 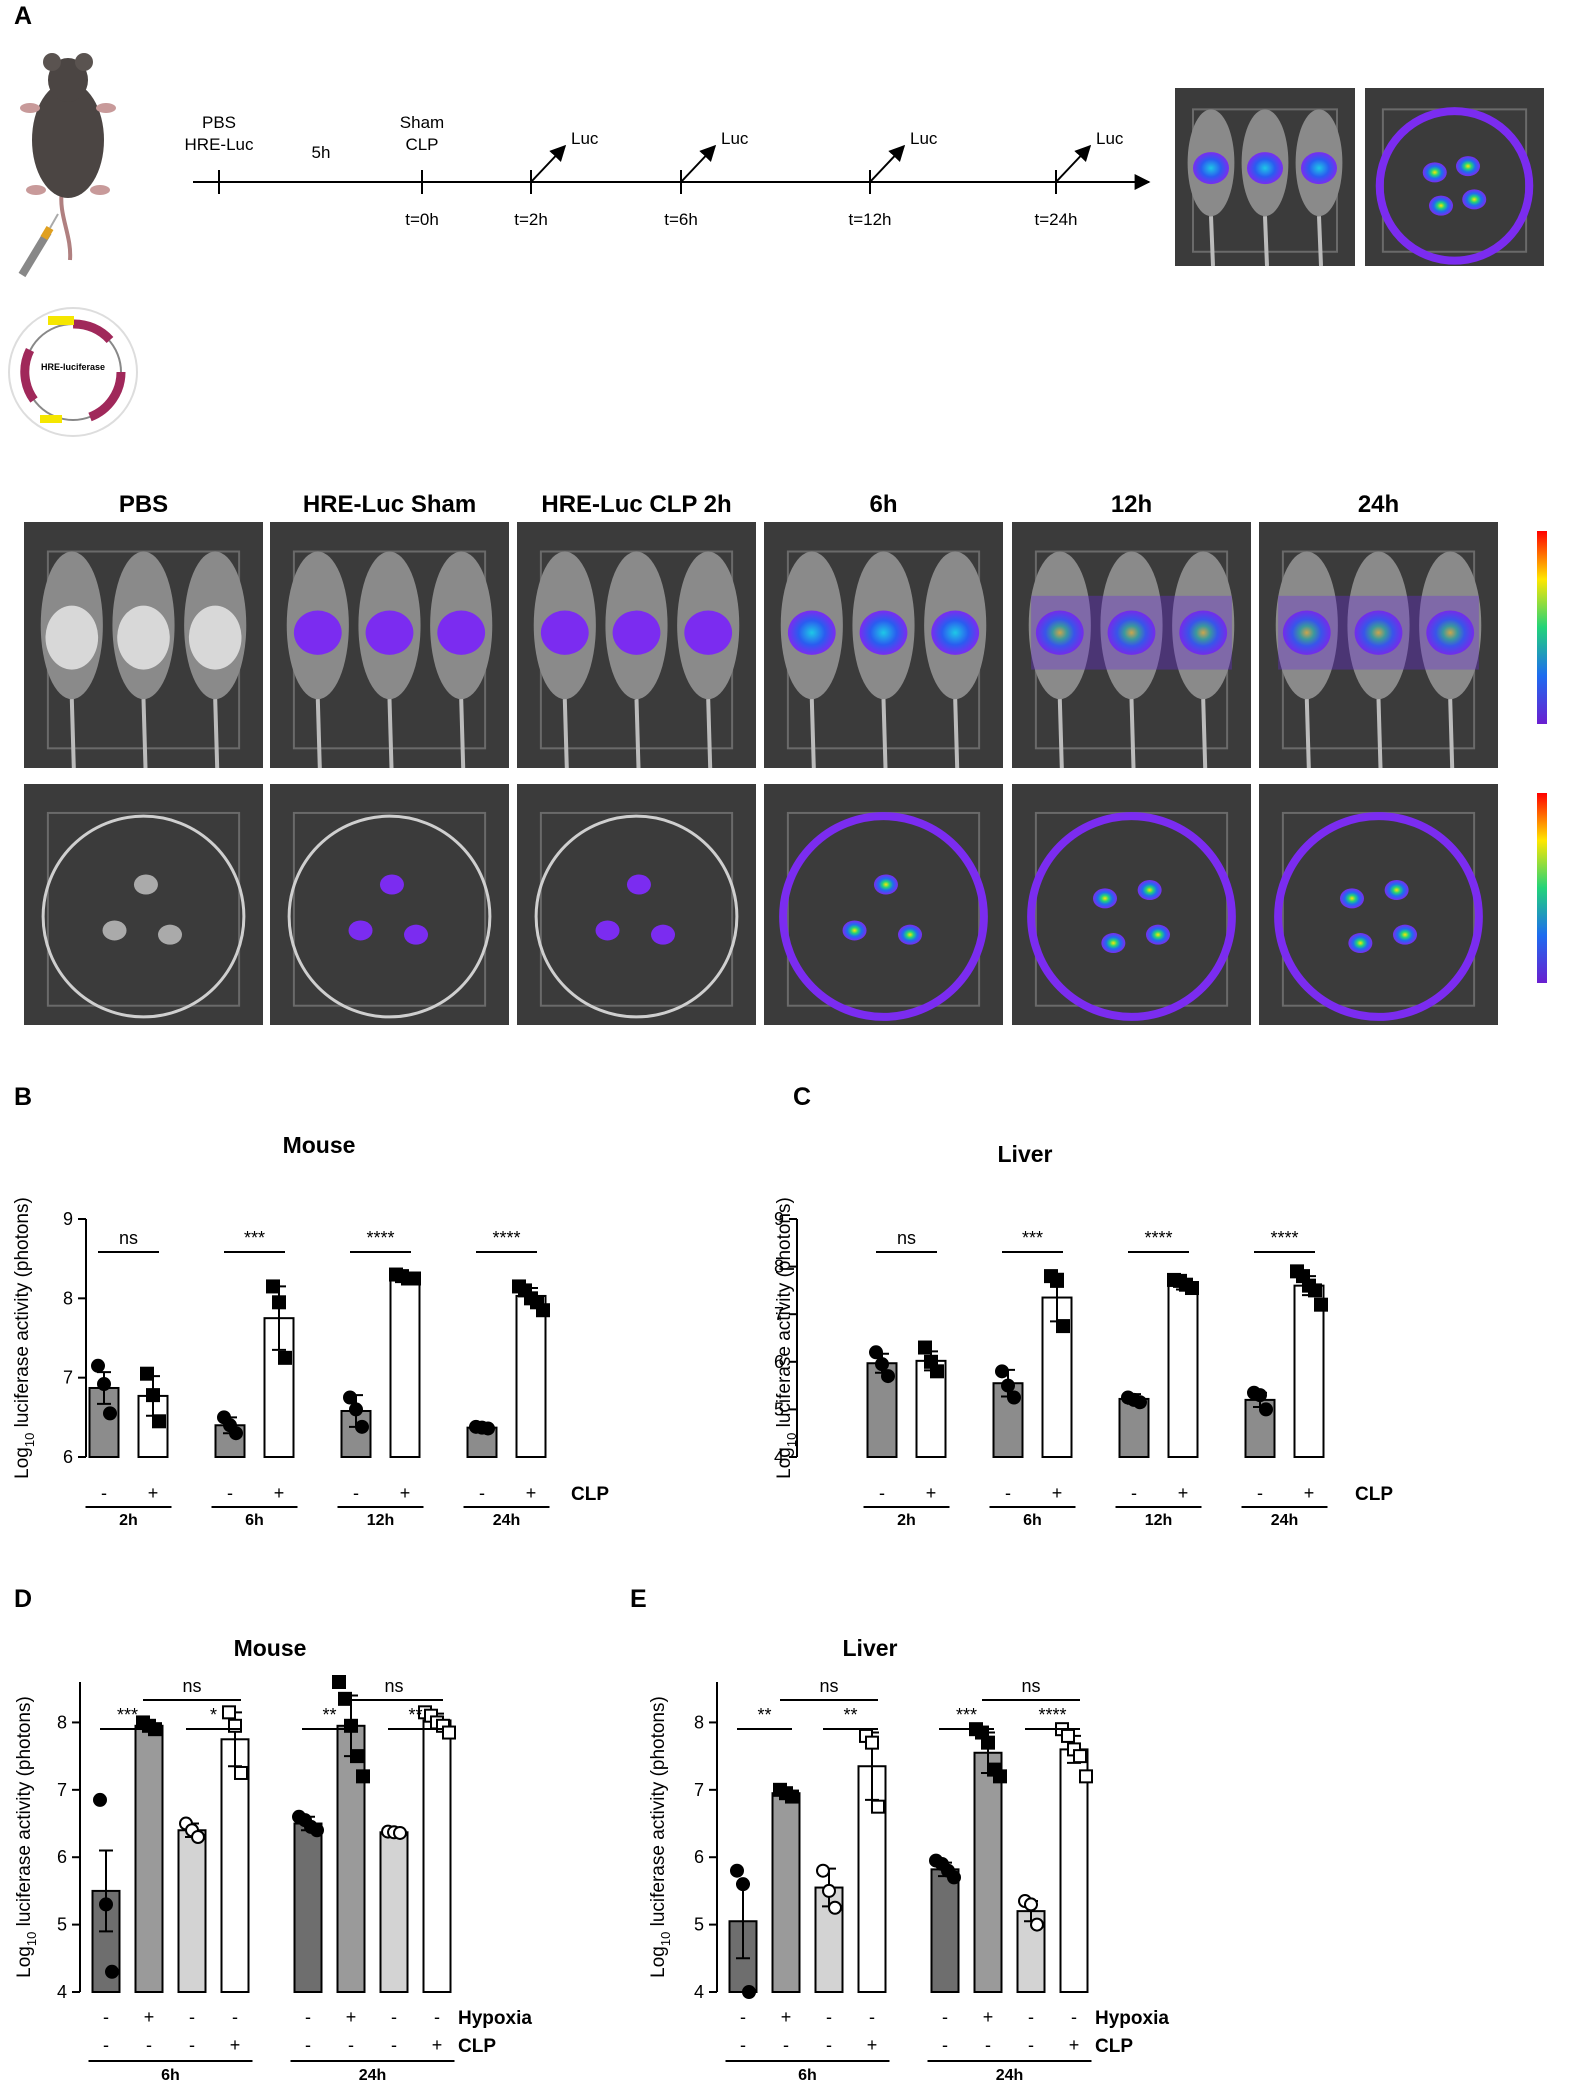 I want to click on tile-bg, so click(x=389, y=904).